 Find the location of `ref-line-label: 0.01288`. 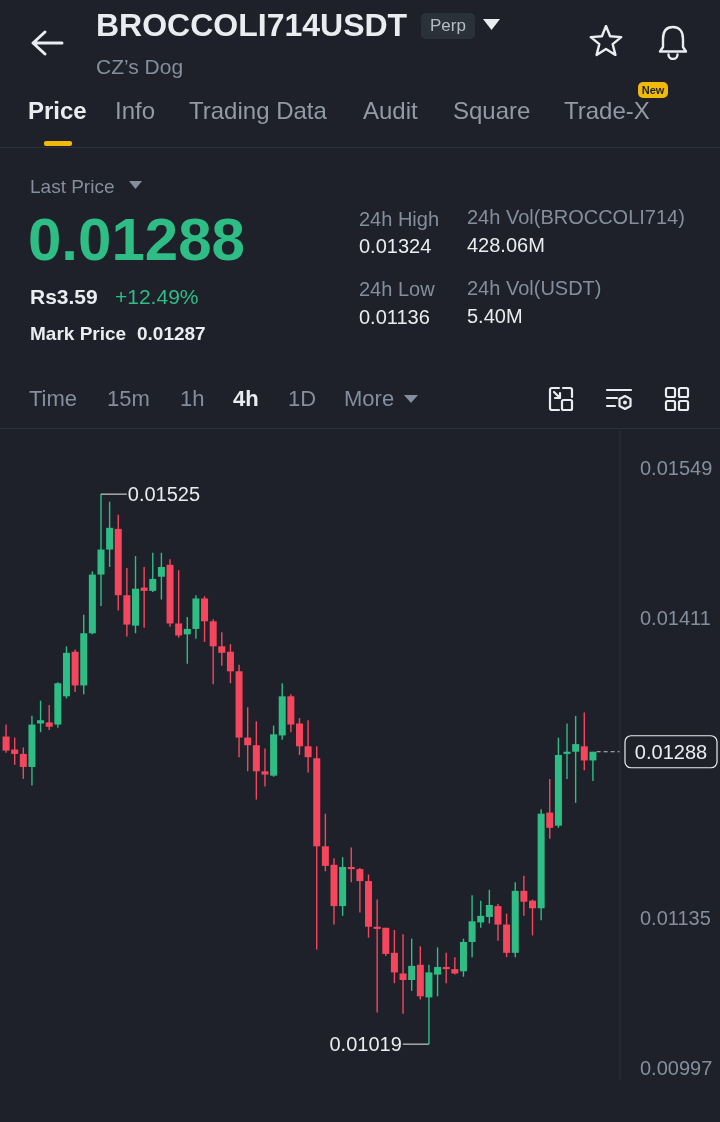

ref-line-label: 0.01288 is located at coordinates (671, 751).